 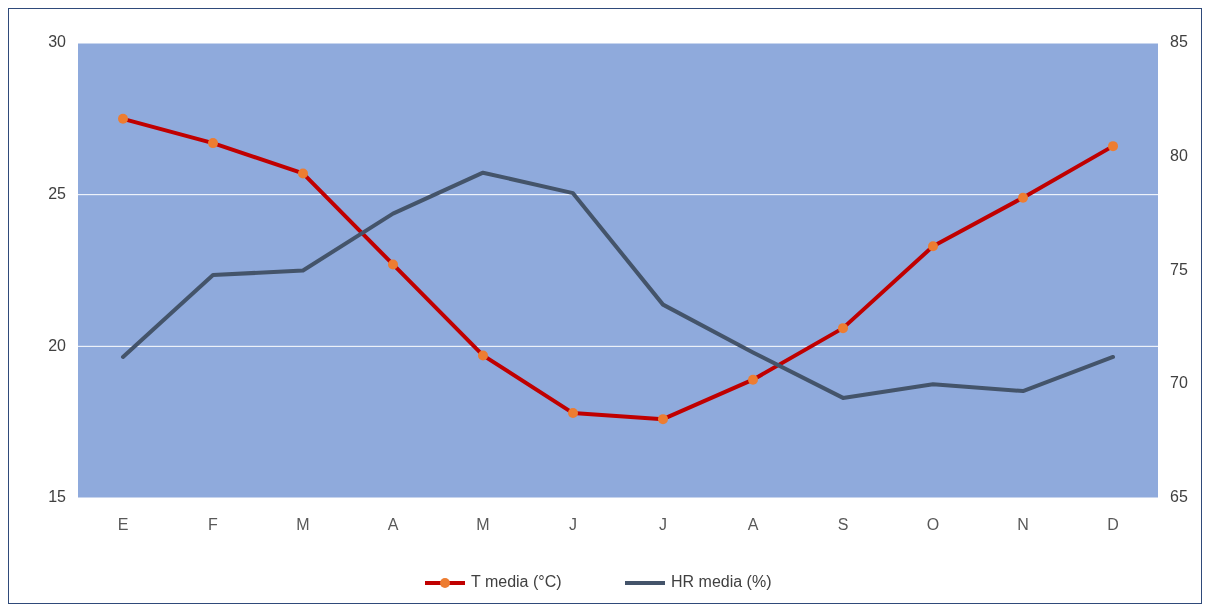 I want to click on y-tick-label: 15, so click(x=57, y=497).